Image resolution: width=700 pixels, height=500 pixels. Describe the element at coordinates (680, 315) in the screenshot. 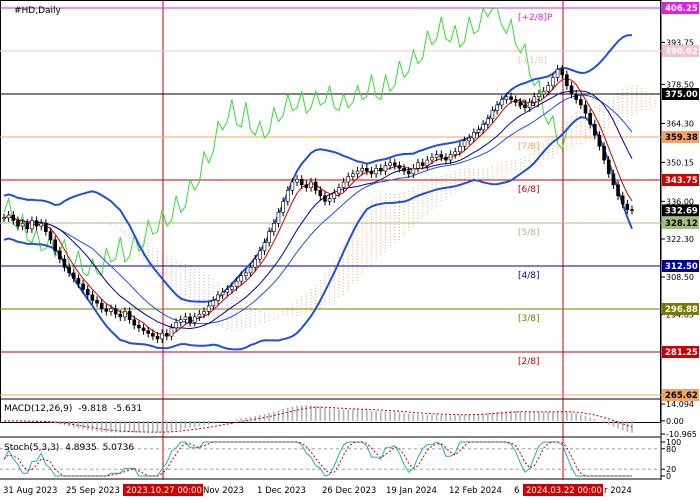

I see `price-tick-label-7: 294.85` at that location.